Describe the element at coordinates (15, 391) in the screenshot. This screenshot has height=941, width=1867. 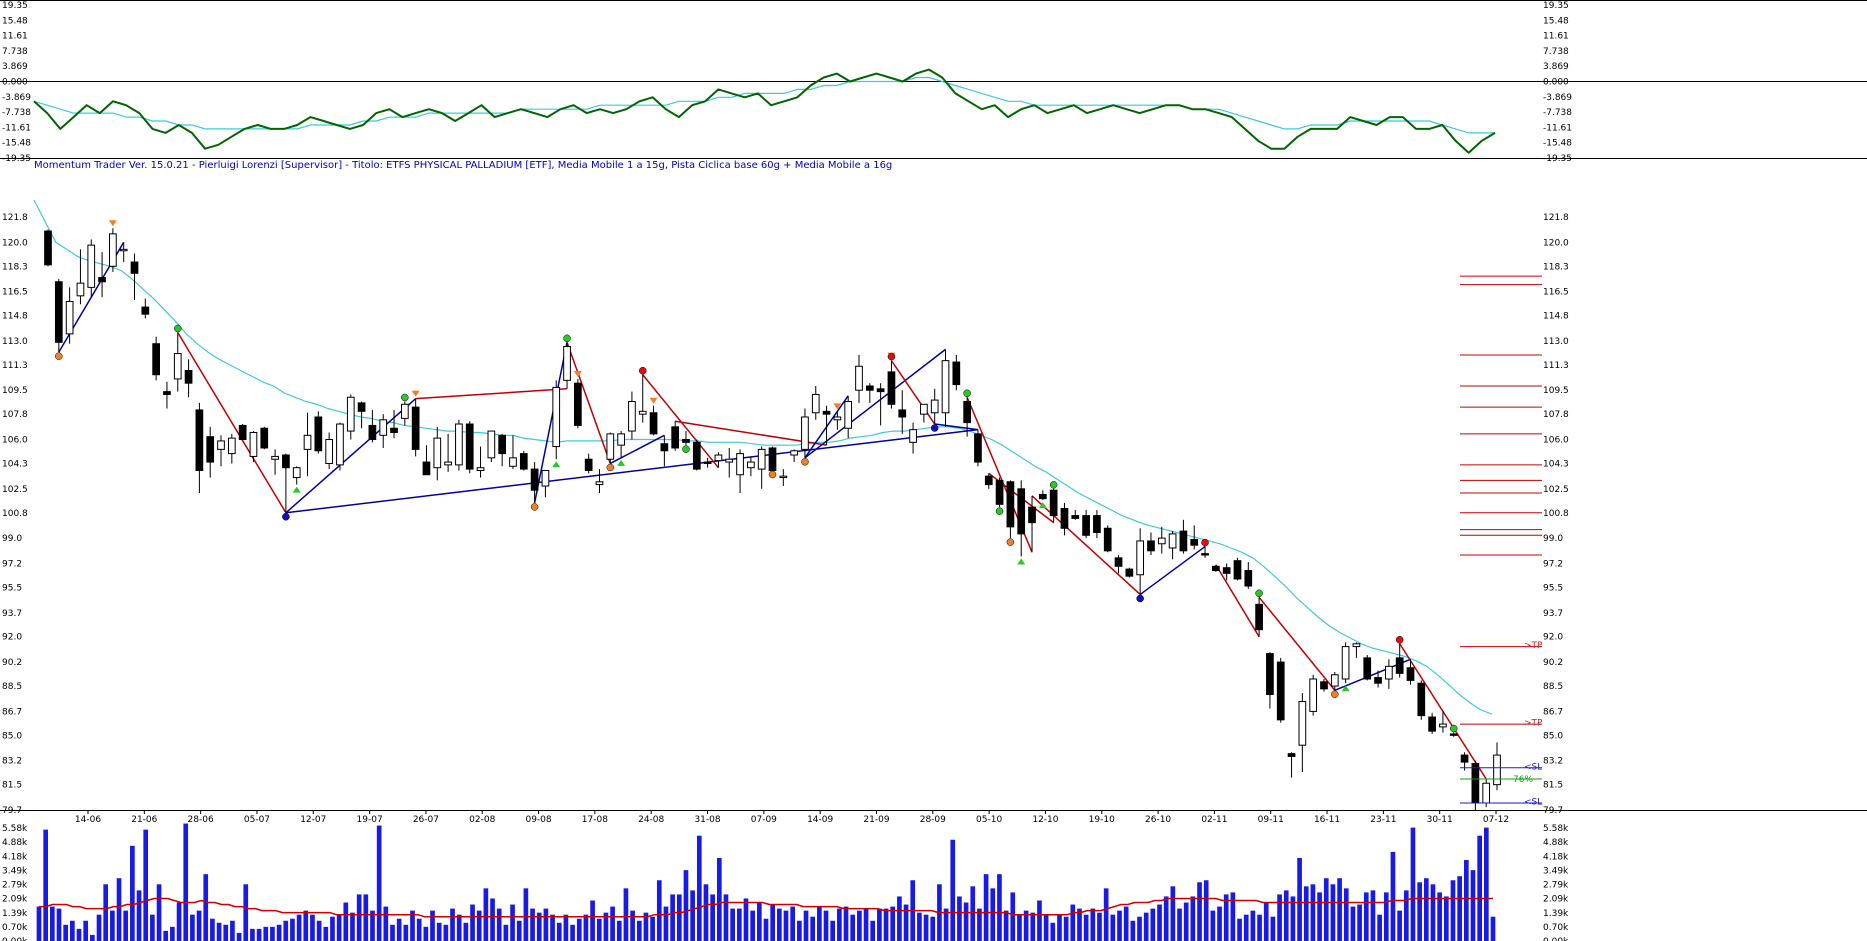
I see `price-tick-label-left: 109.5` at that location.